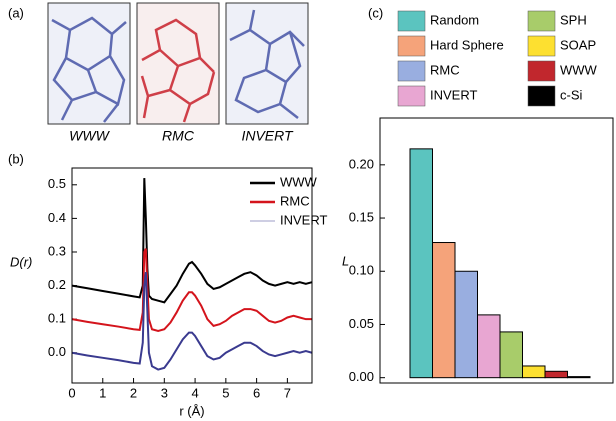 This screenshot has height=421, width=616. Describe the element at coordinates (178, 136) in the screenshot. I see `image-caption: RMC` at that location.